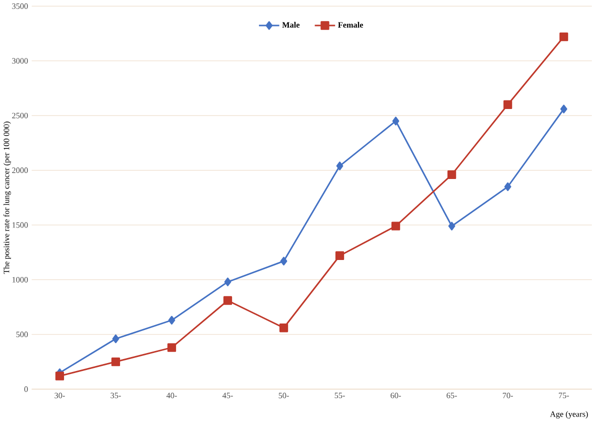 This screenshot has width=592, height=422. What do you see at coordinates (291, 25) in the screenshot?
I see `legend-label: Male` at bounding box center [291, 25].